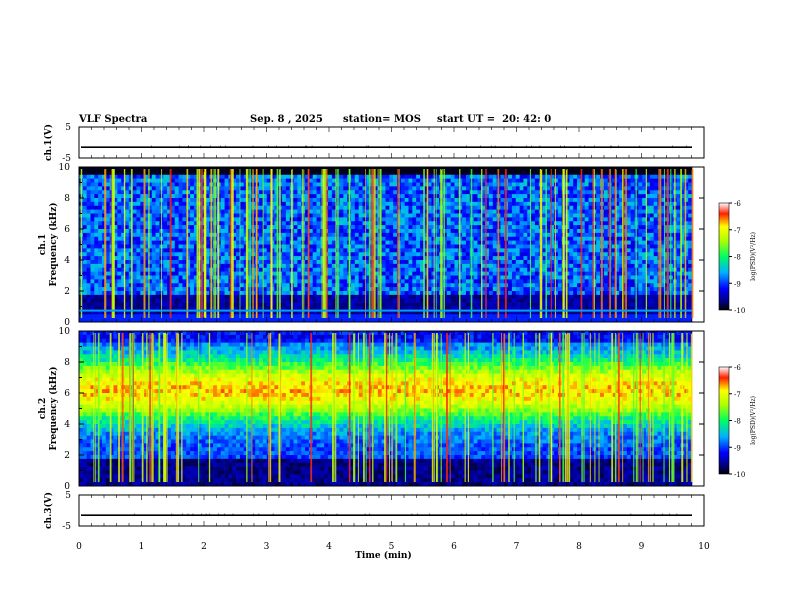  Describe the element at coordinates (53, 408) in the screenshot. I see `ylabel-2-b: Frequency (kHz)` at that location.